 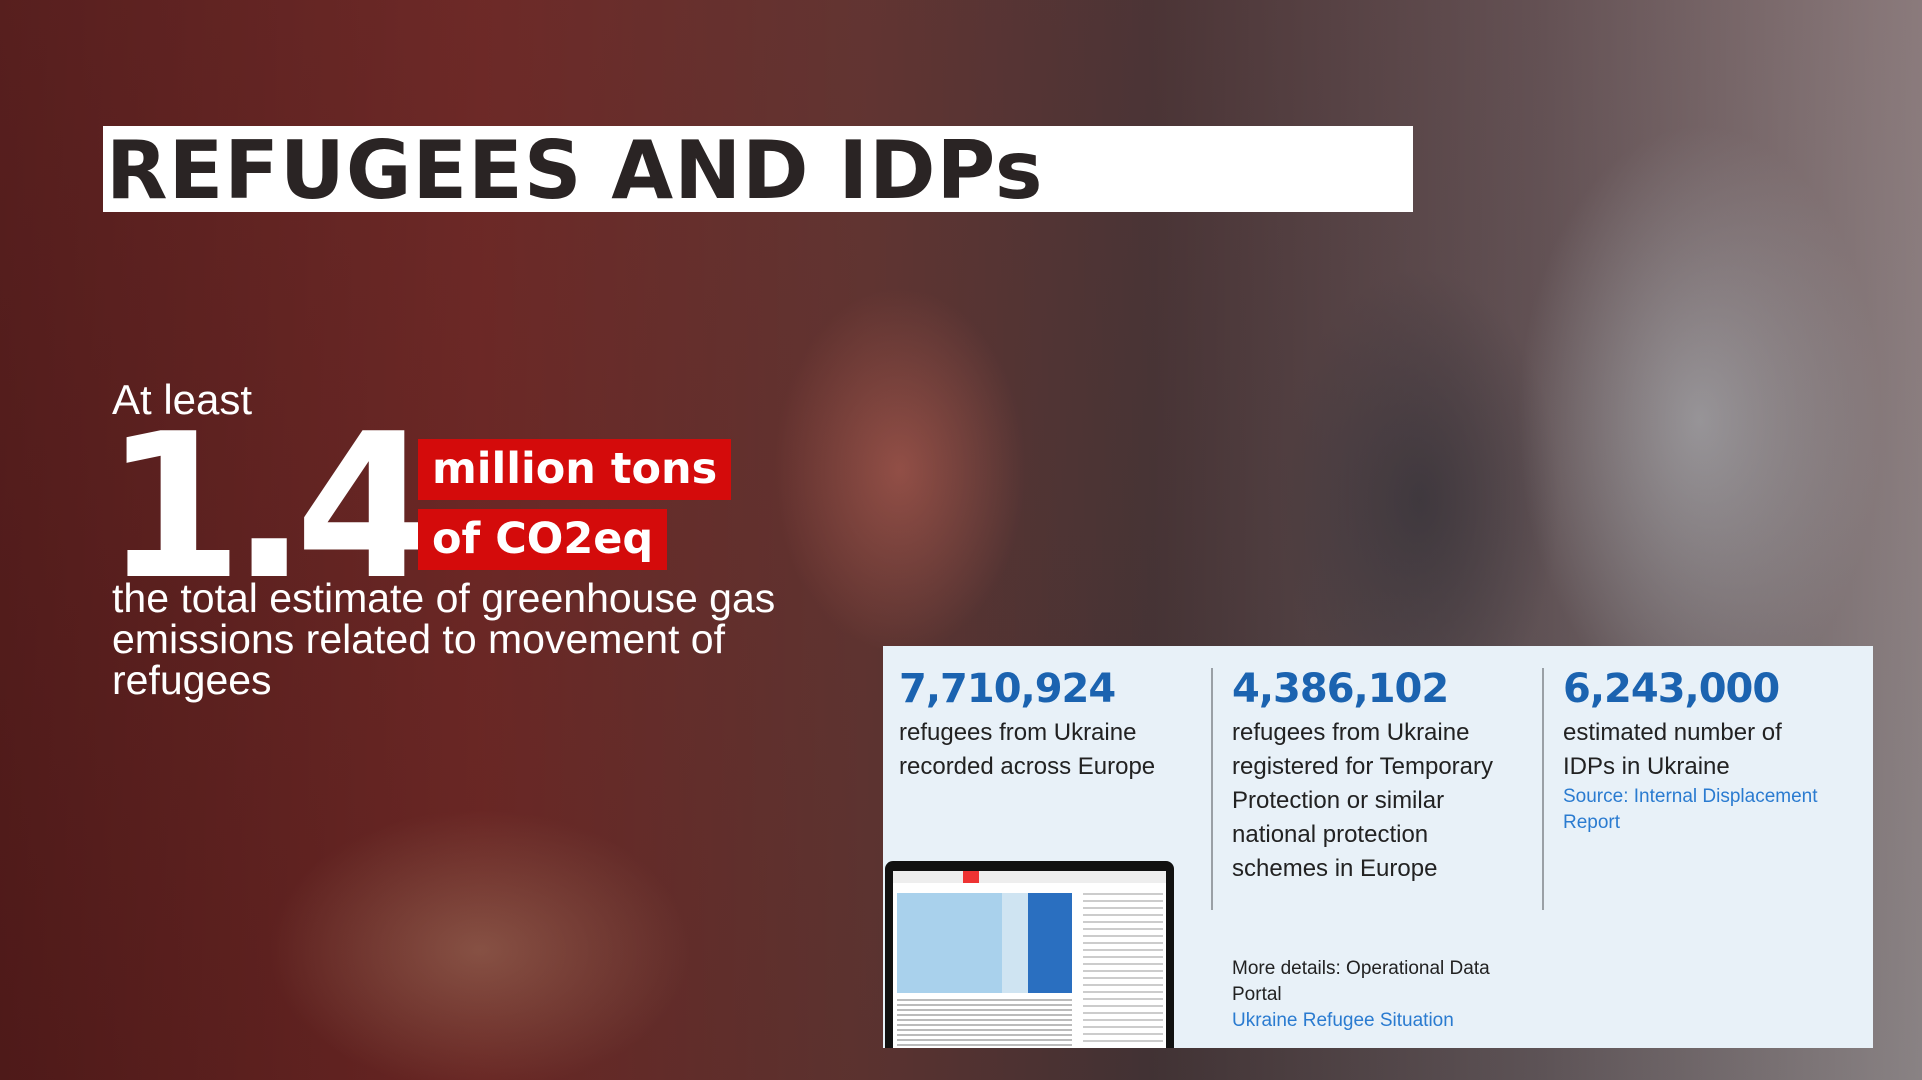 I want to click on more-details-text: More details: Operational Data Portal, so click(x=1361, y=981).